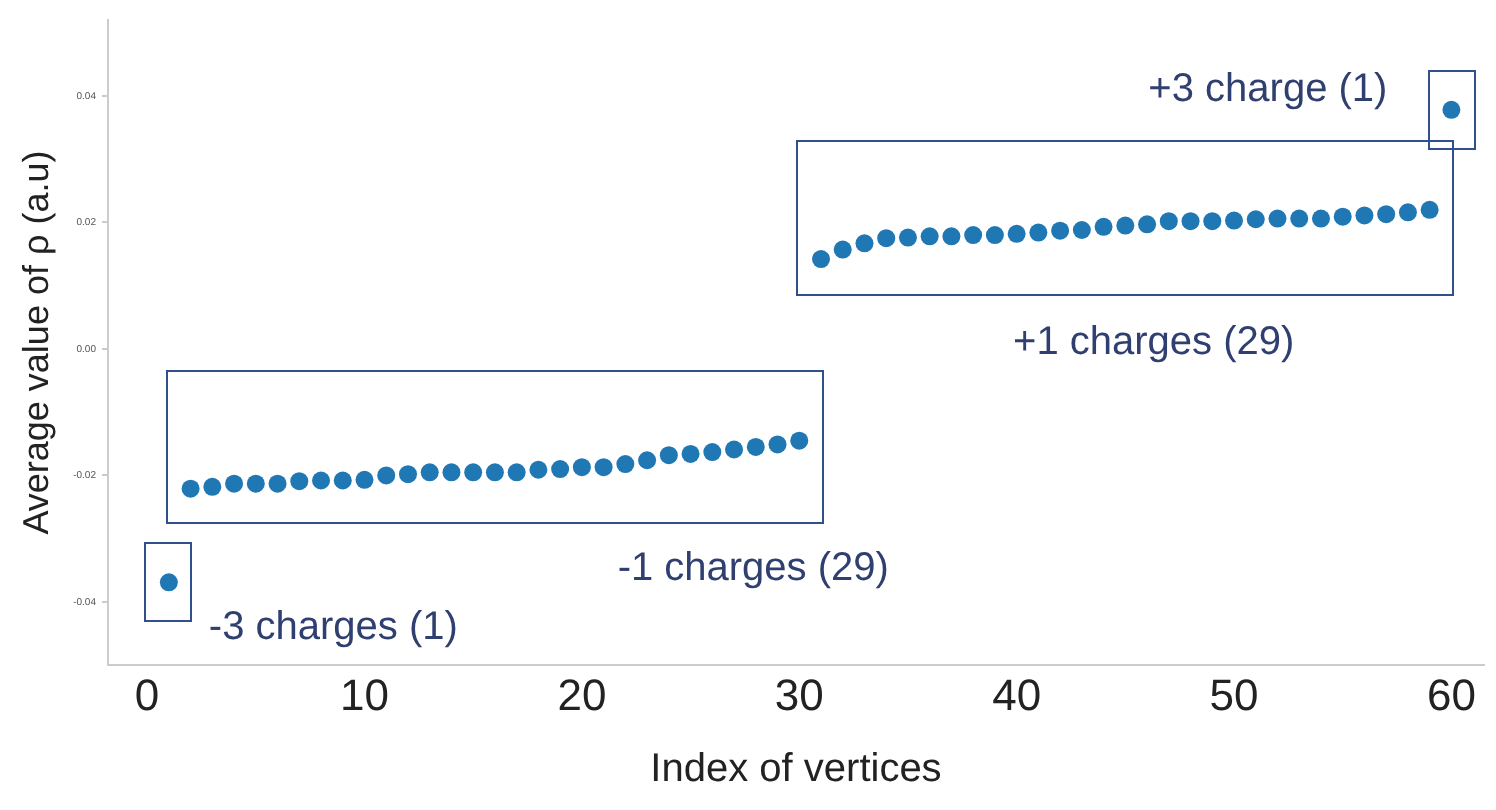  I want to click on annotation: -3 charges (1), so click(333, 627).